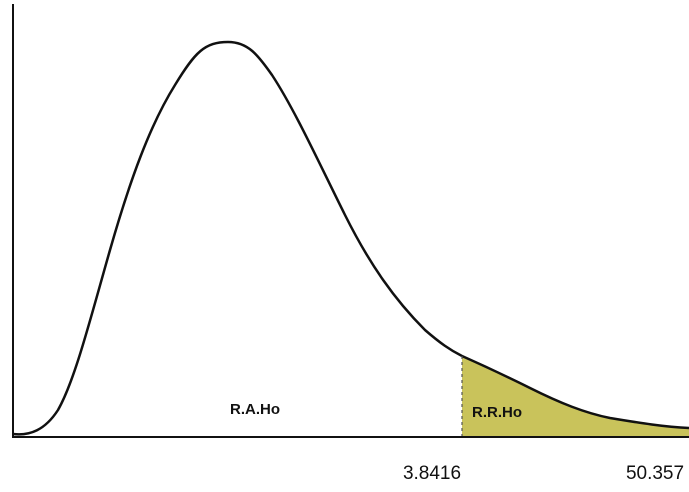  Describe the element at coordinates (432, 473) in the screenshot. I see `critical-value-label: 3.8416` at that location.